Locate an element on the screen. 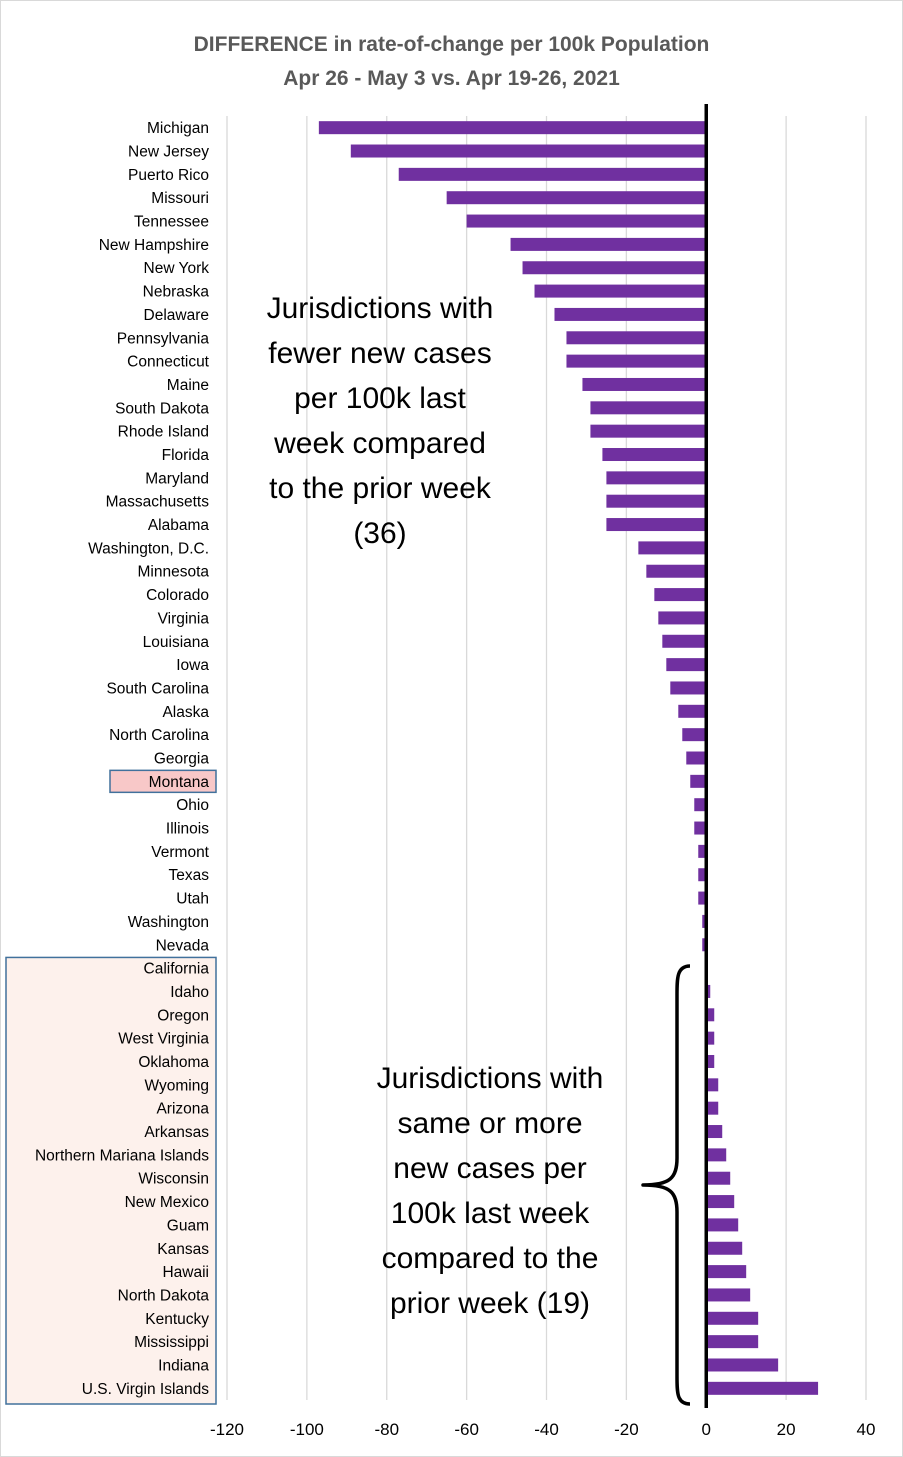 The width and height of the screenshot is (903, 1457). annotation-line: to the prior week is located at coordinates (380, 488).